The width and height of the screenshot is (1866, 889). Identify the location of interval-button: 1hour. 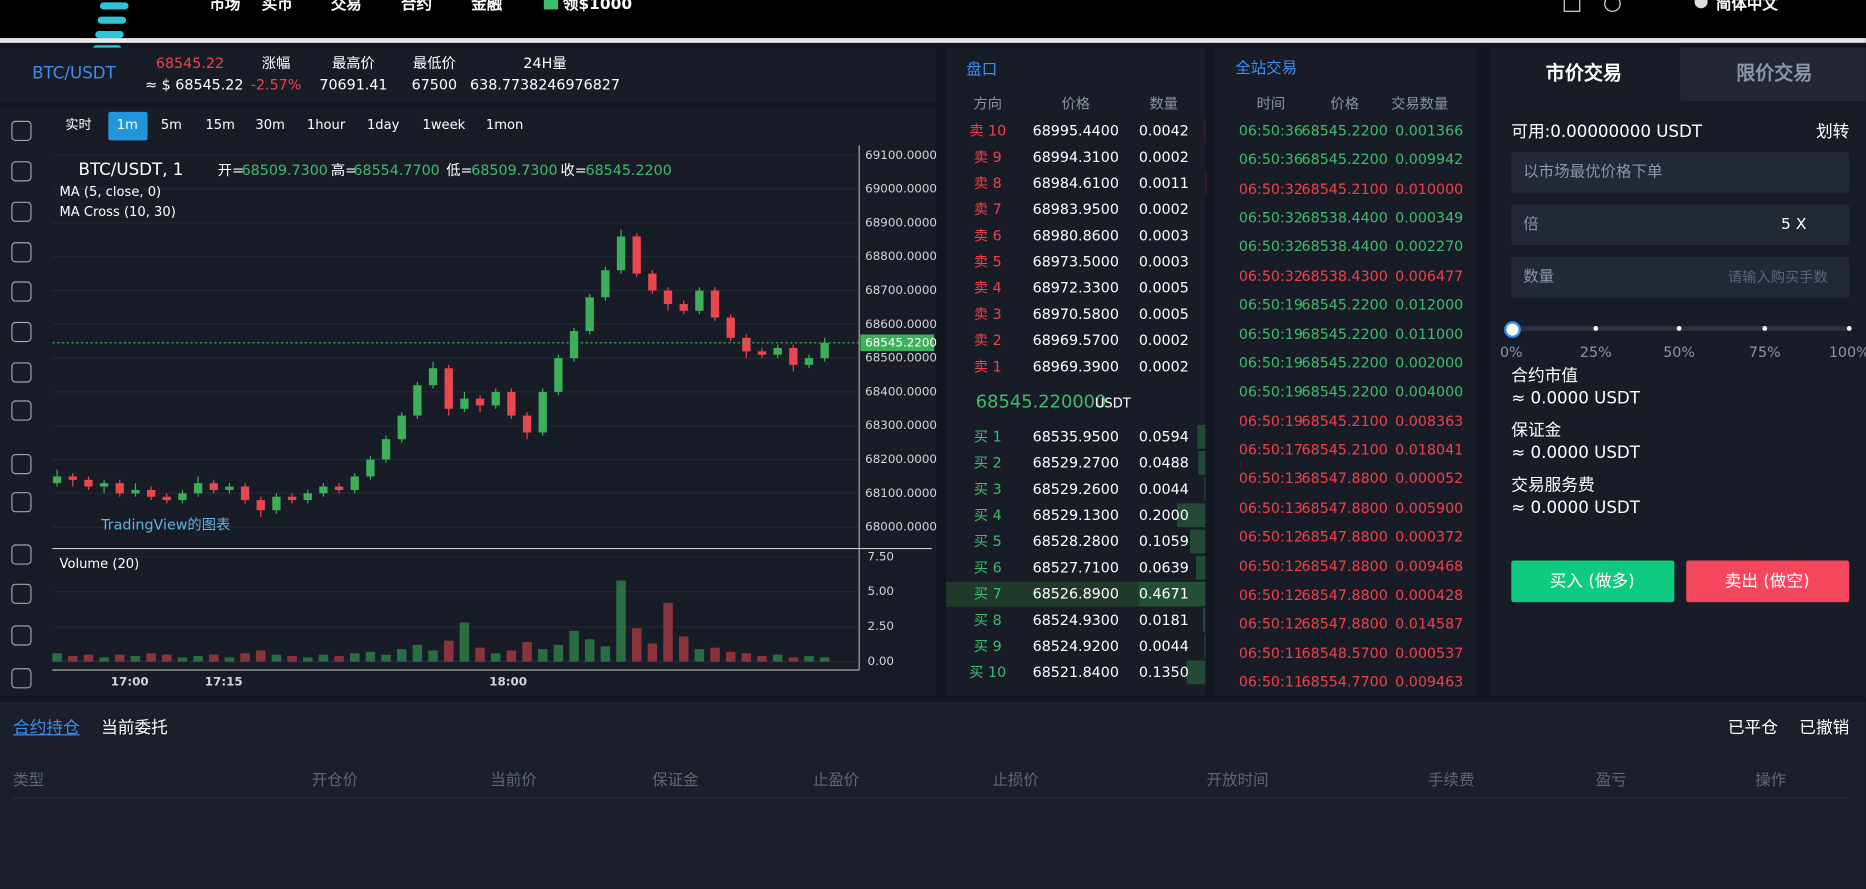
(326, 125).